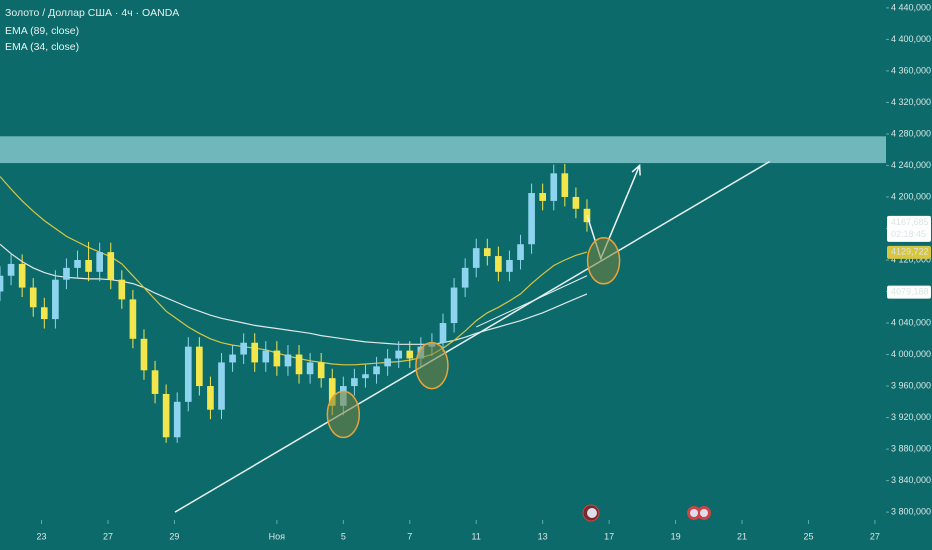 The width and height of the screenshot is (932, 550). Describe the element at coordinates (908, 234) in the screenshot. I see `countdown-label: 02:18:45` at that location.